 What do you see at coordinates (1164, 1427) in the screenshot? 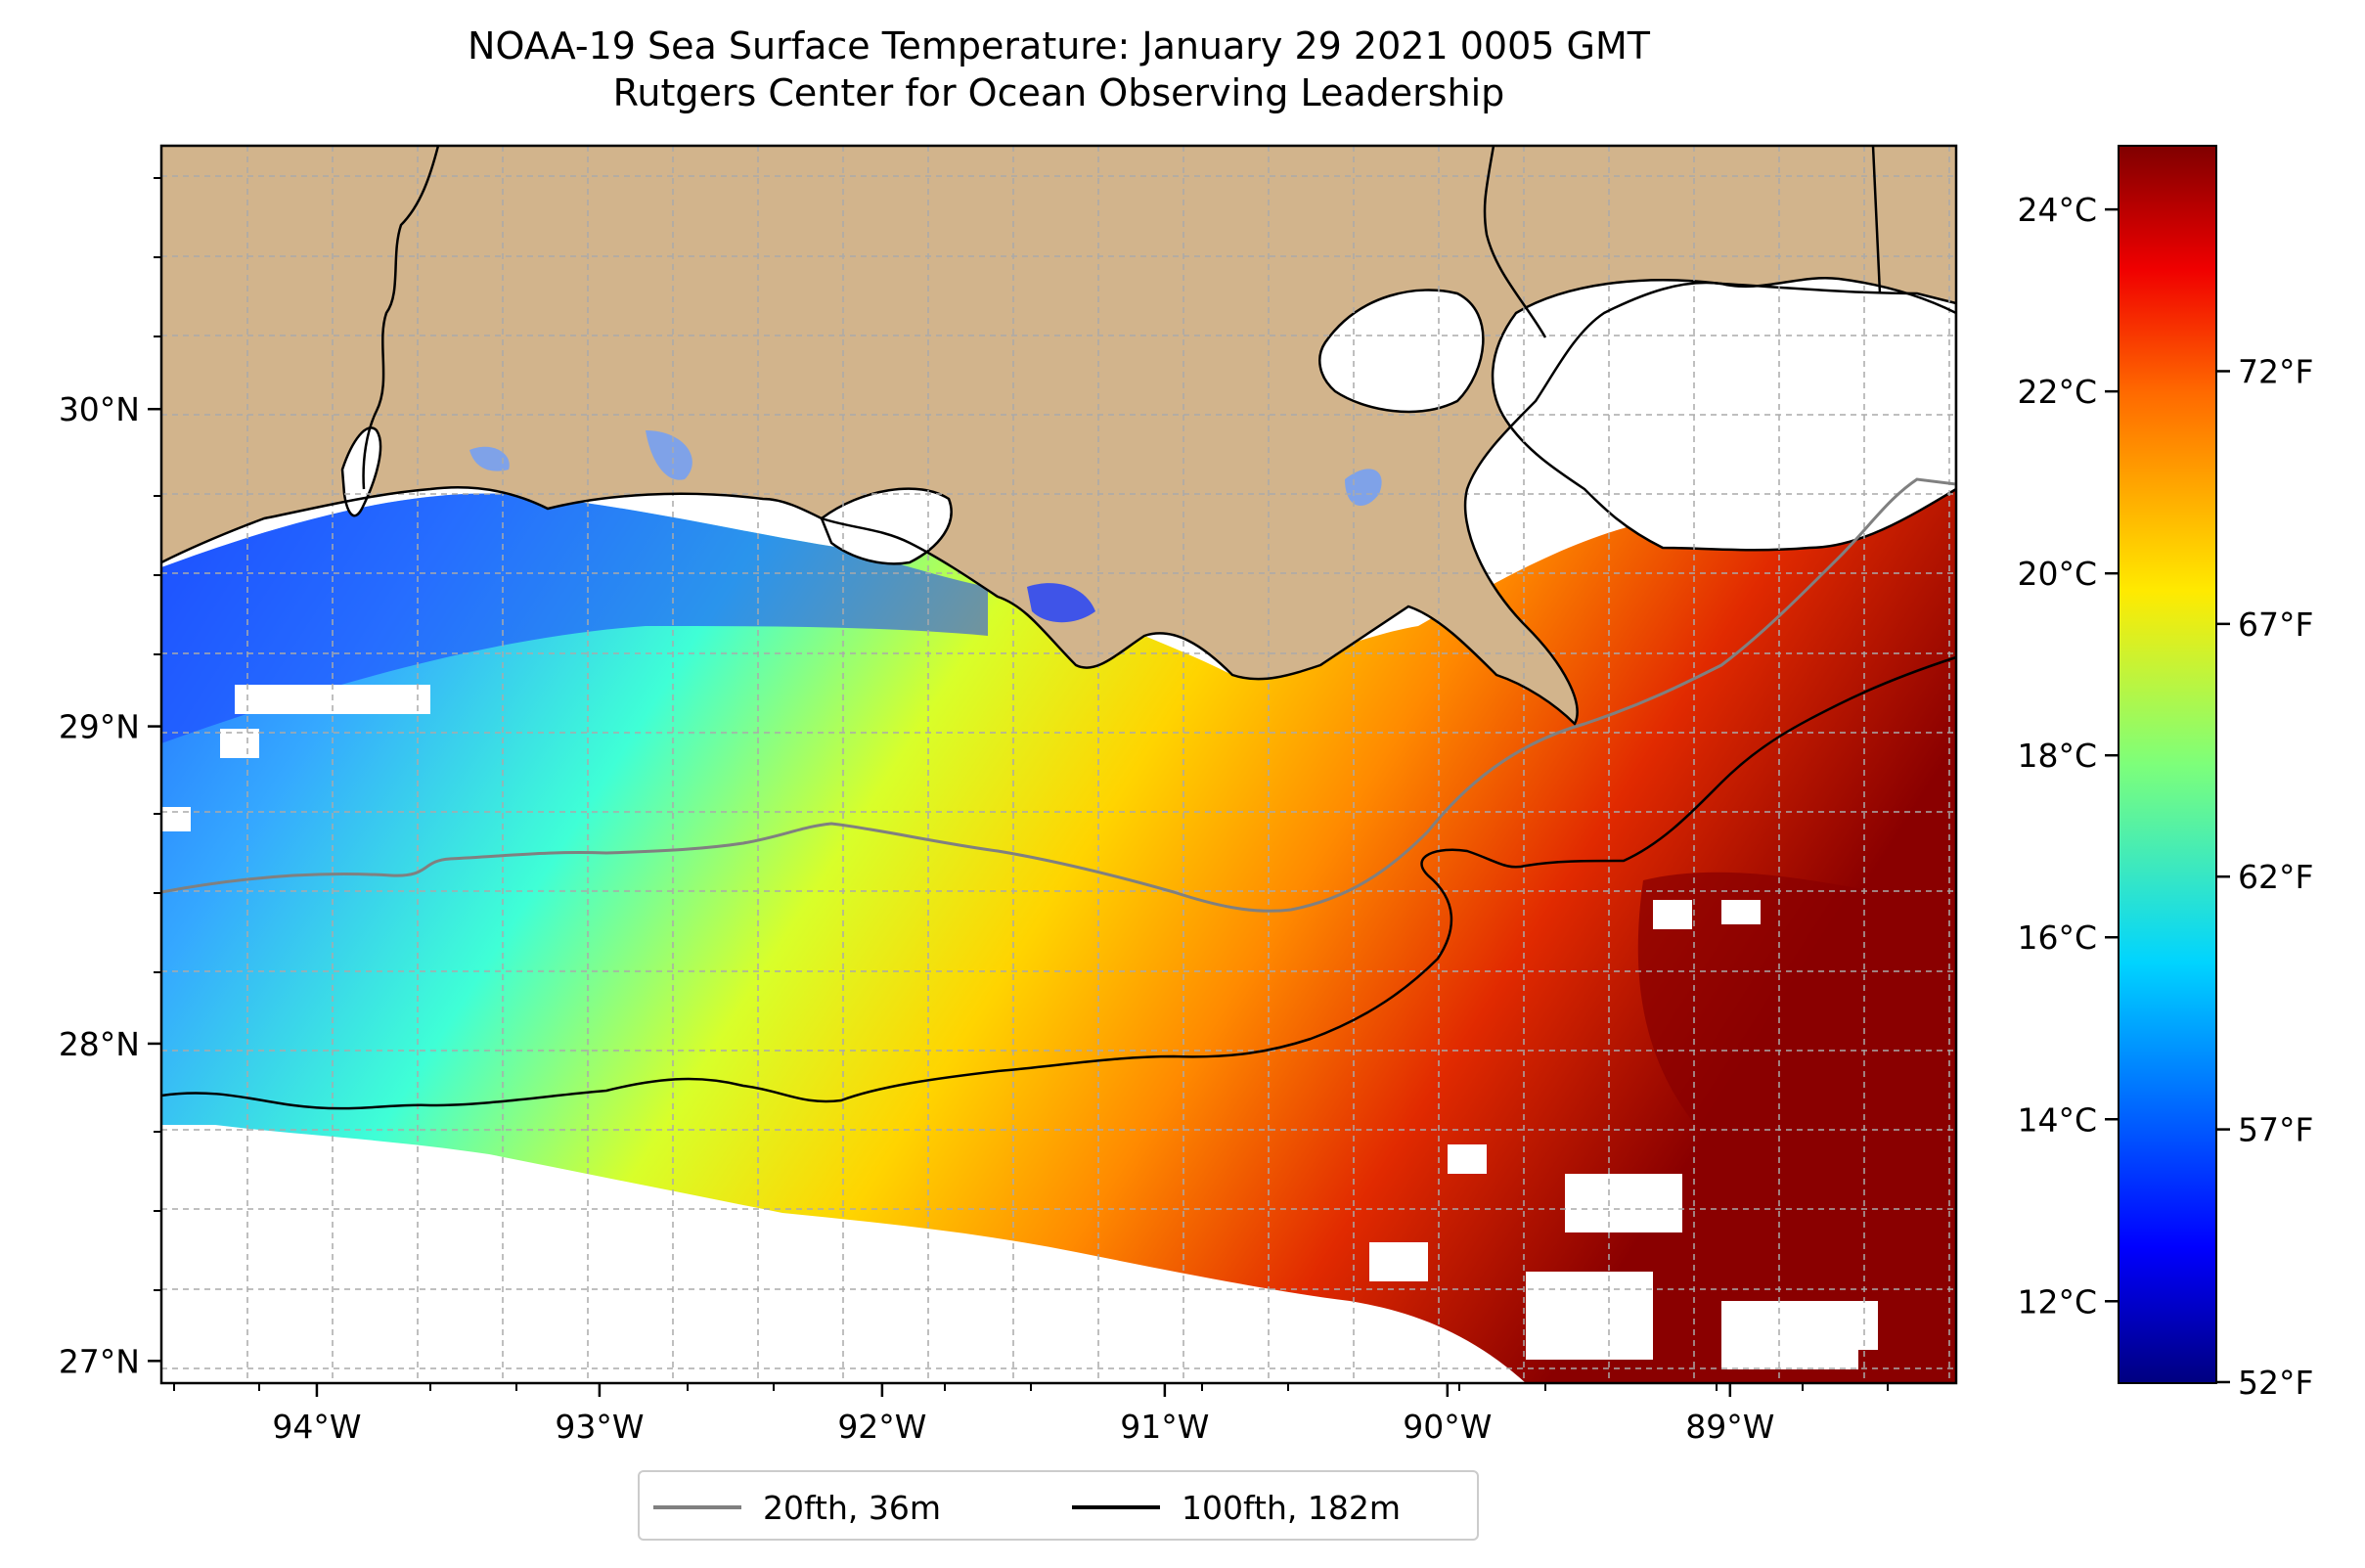
I see `x-tick-label: 91°W` at bounding box center [1164, 1427].